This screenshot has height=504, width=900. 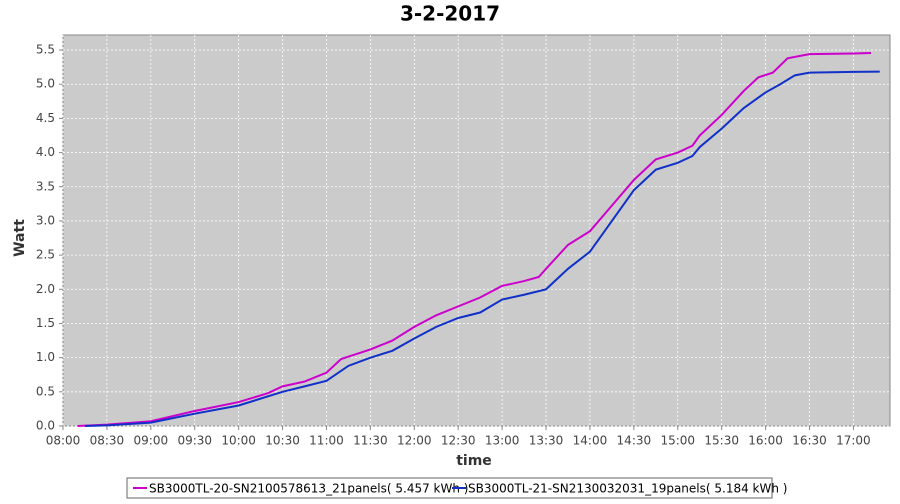 What do you see at coordinates (45, 357) in the screenshot?
I see `y-tick-label: 1.0` at bounding box center [45, 357].